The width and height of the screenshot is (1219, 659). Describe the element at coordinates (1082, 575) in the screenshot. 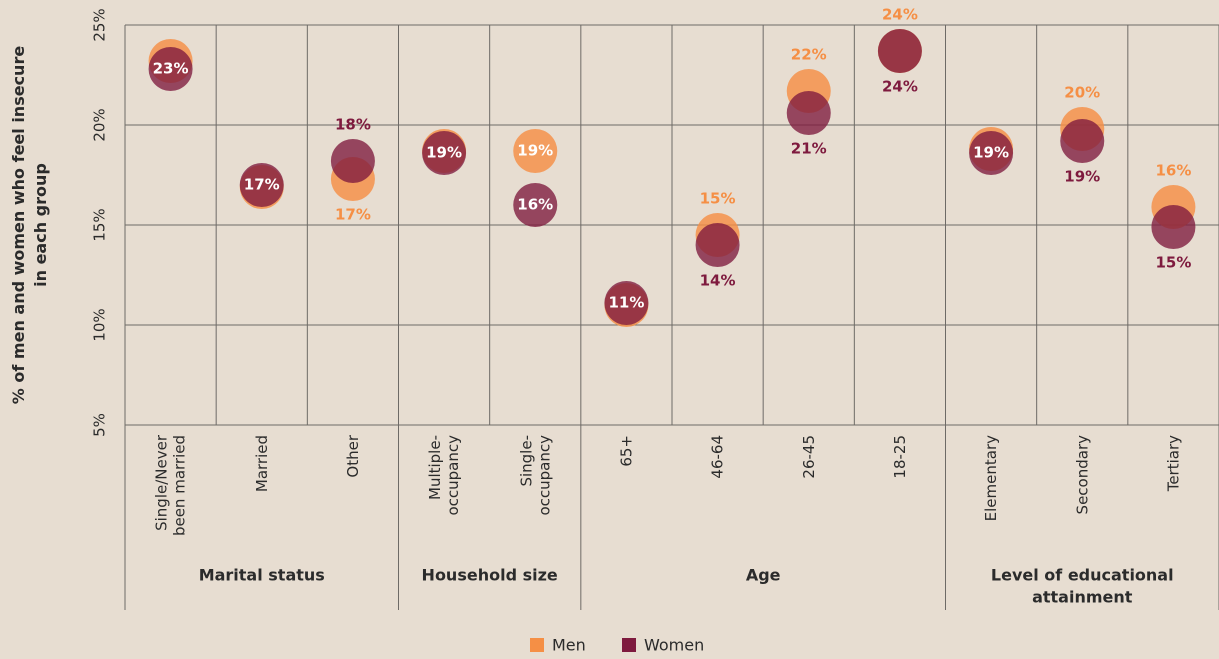

I see `group-label: Level of educational` at that location.